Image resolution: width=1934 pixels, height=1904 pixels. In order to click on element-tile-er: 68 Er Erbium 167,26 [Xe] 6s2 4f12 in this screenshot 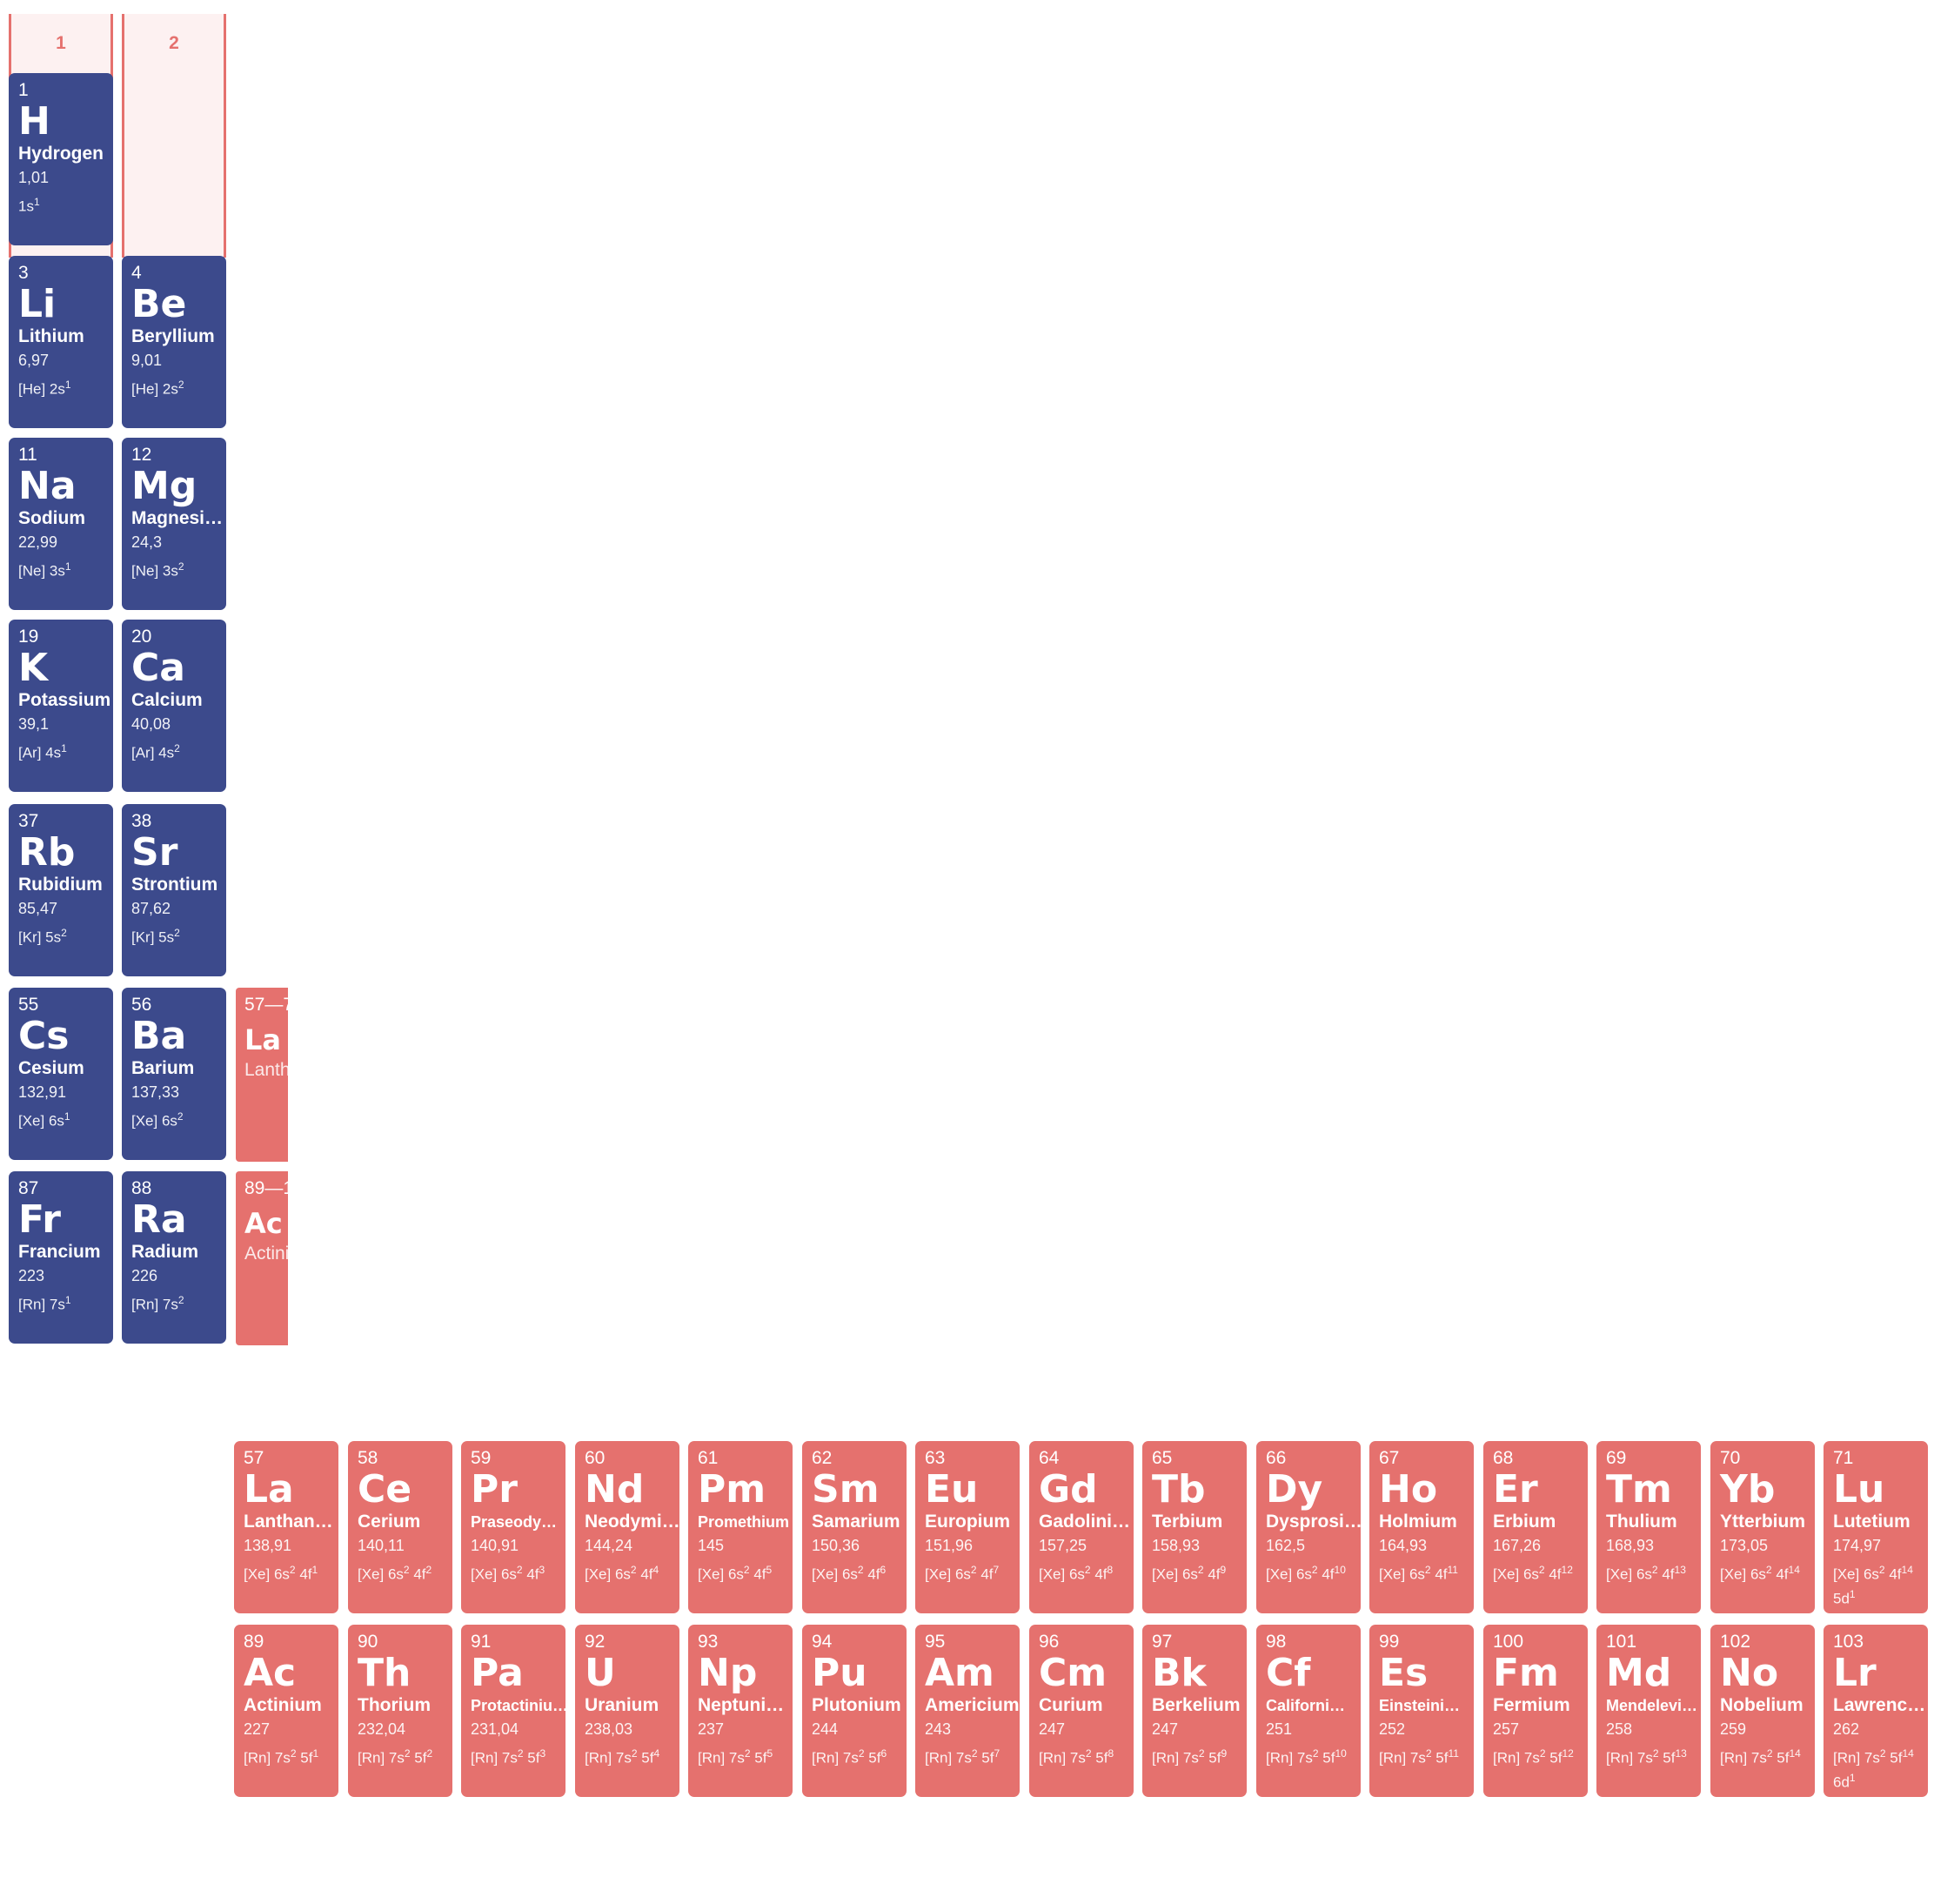, I will do `click(1535, 1527)`.